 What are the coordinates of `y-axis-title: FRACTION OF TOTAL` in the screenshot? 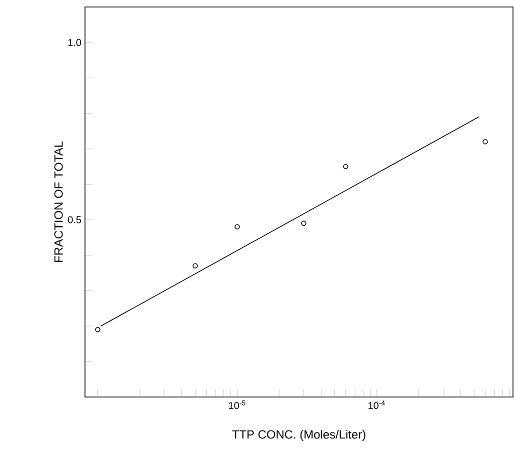 It's located at (58, 201).